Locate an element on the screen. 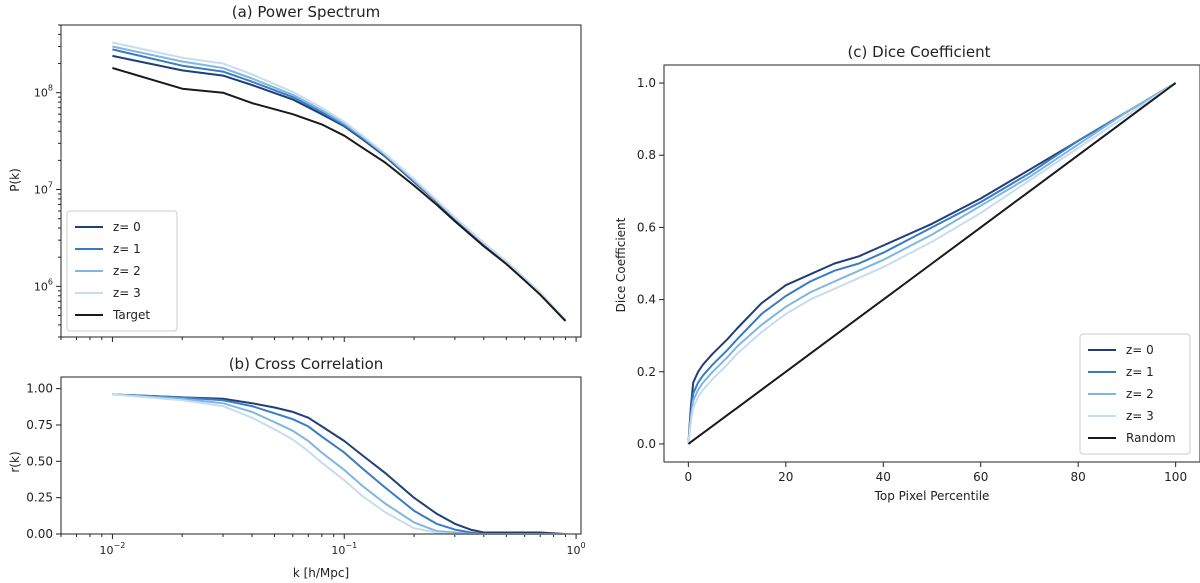  legend: z= 0 z= 1 z= 2 z= 3 Random is located at coordinates (1135, 394).